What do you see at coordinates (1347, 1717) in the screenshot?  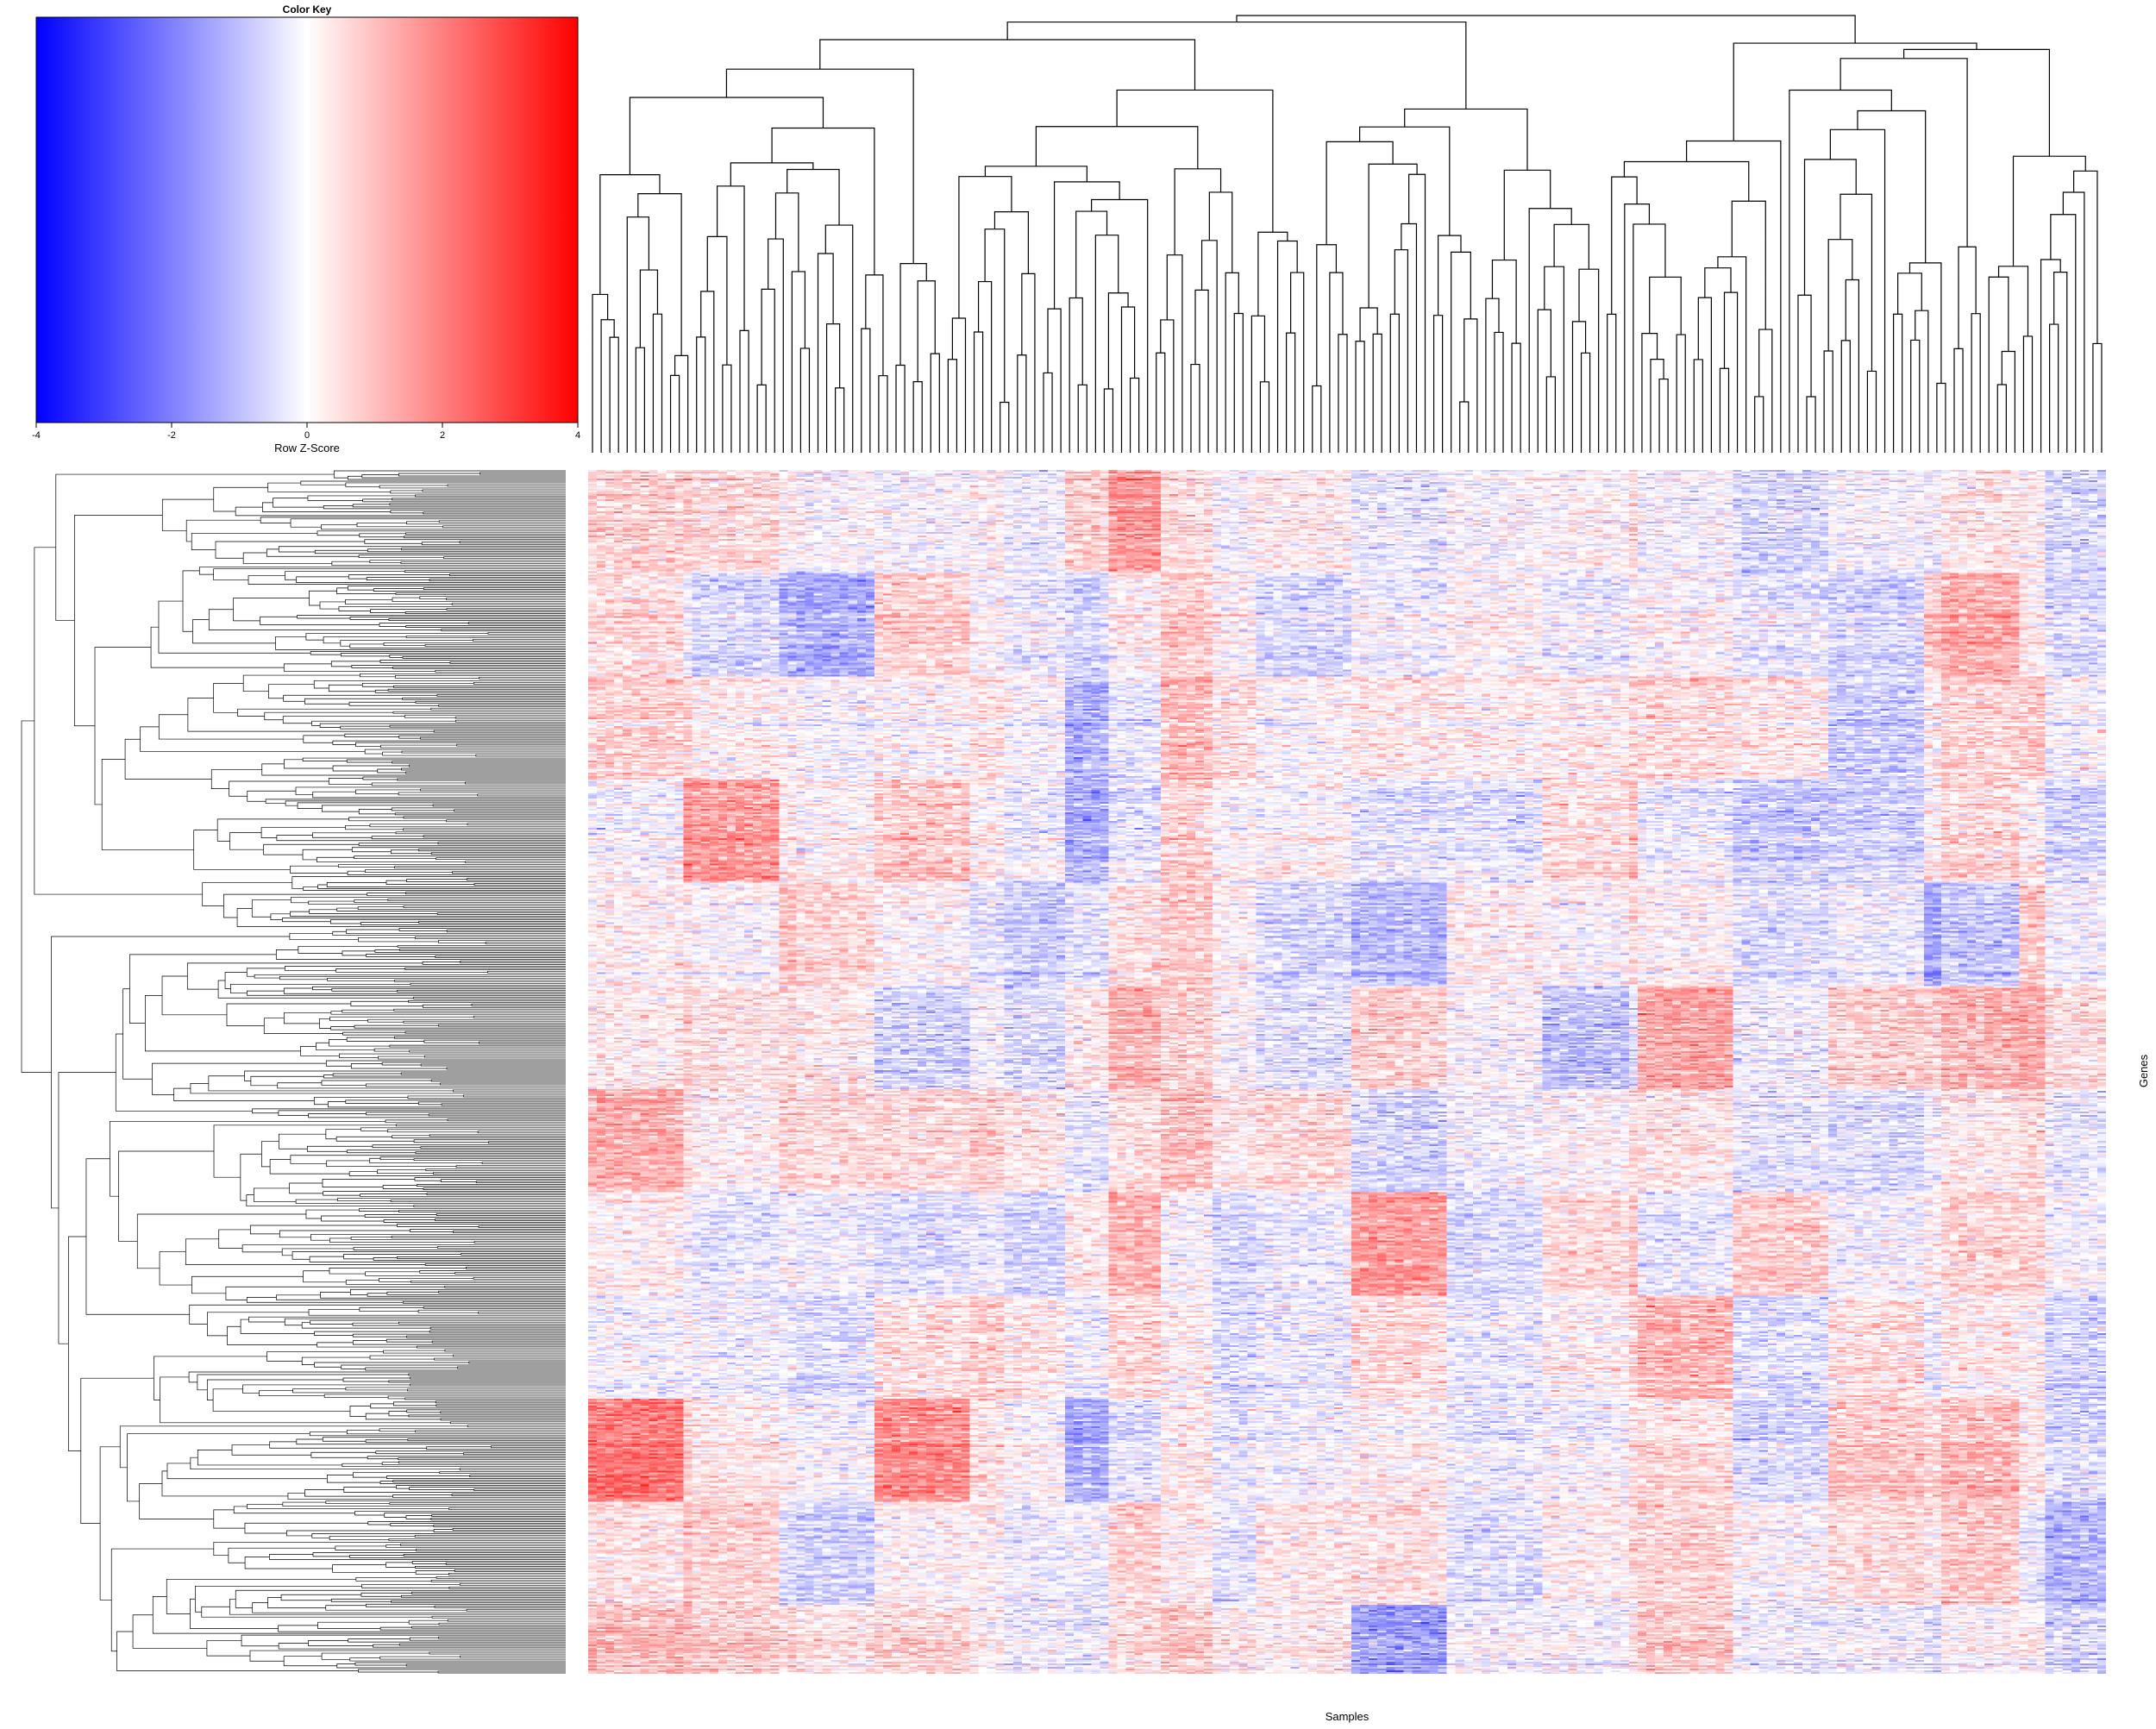 I see `x-axis-label: Samples` at bounding box center [1347, 1717].